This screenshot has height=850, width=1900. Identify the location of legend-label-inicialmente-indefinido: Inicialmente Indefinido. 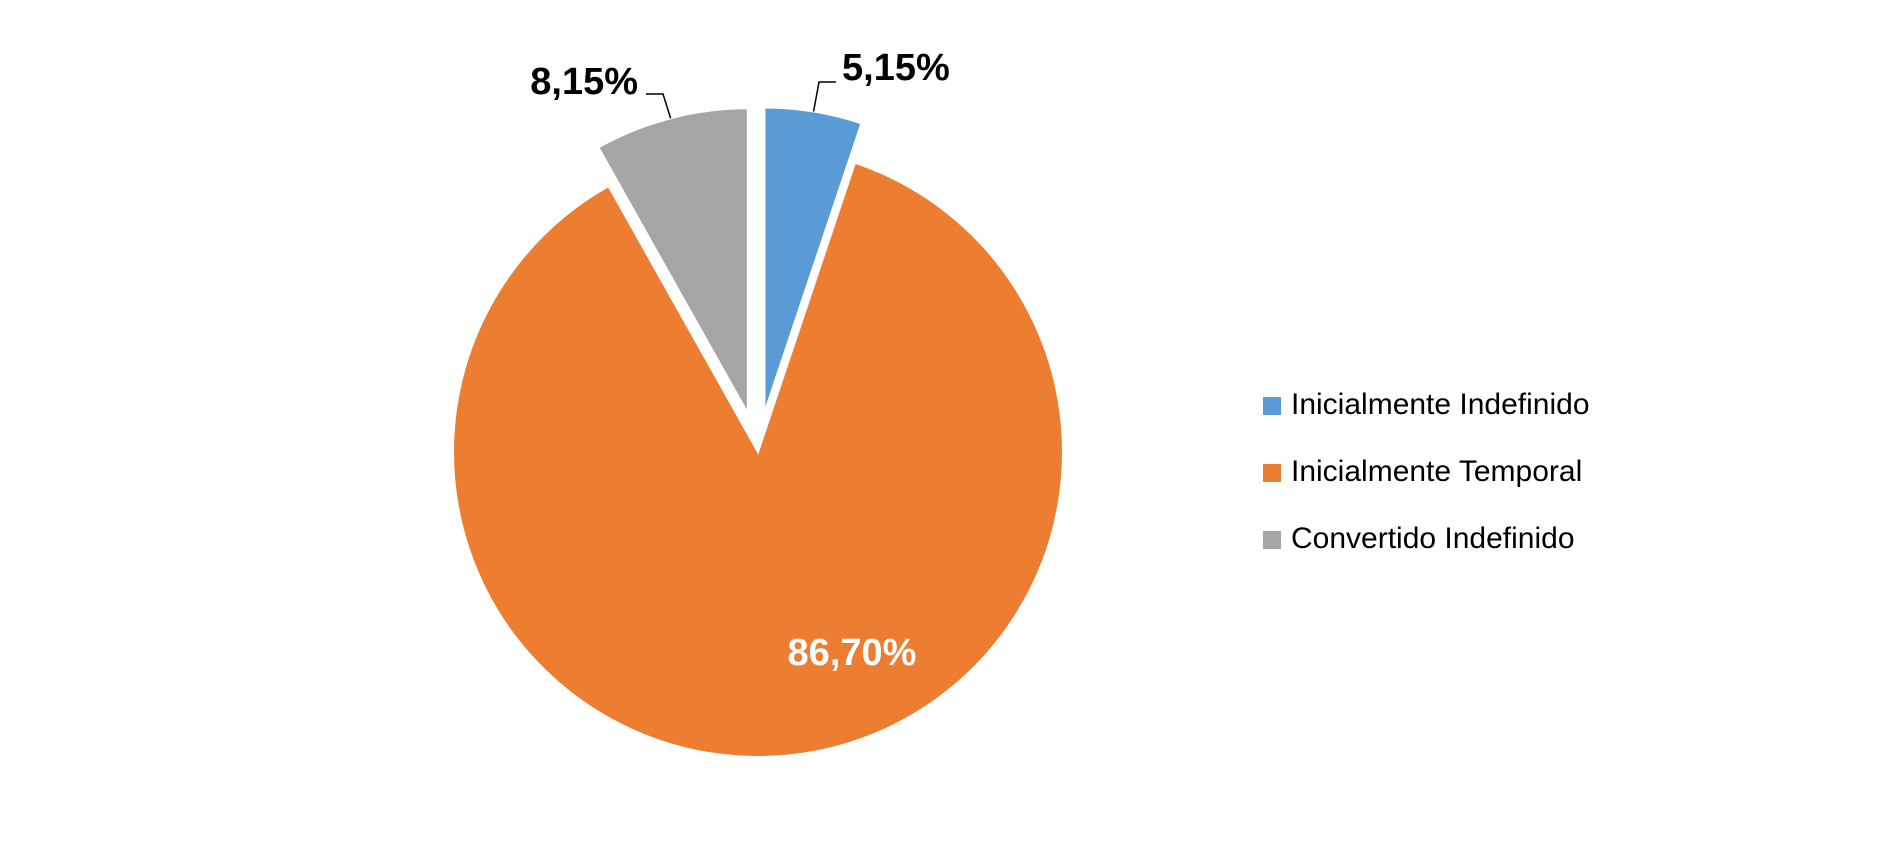
(1440, 404).